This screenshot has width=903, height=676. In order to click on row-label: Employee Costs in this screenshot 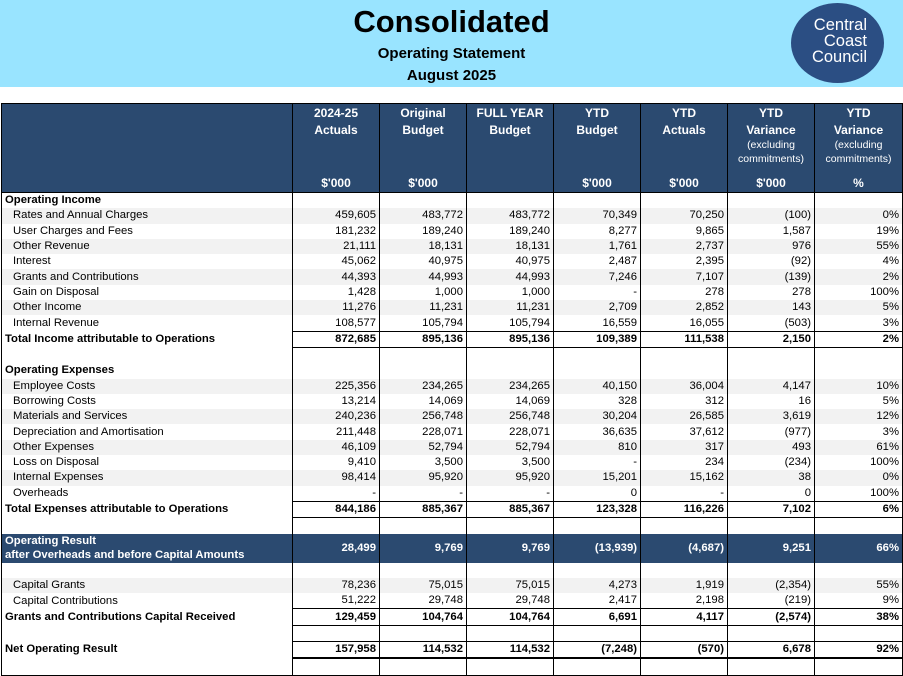, I will do `click(147, 386)`.